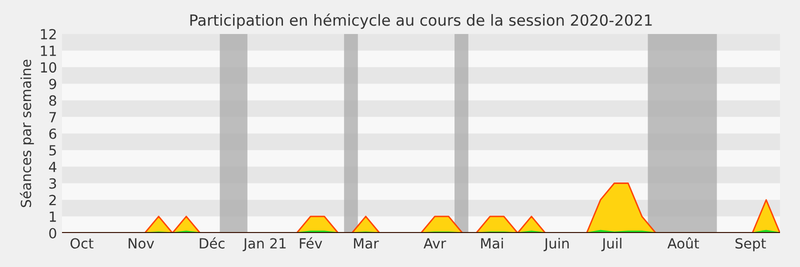 The width and height of the screenshot is (800, 267). I want to click on x-tick-label: Sept, so click(751, 245).